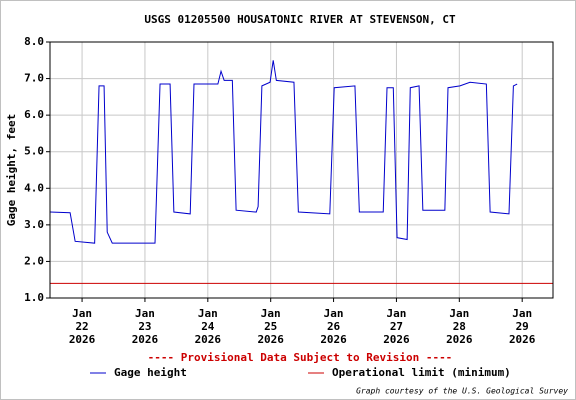  I want to click on legend-label: Gage height, so click(150, 372).